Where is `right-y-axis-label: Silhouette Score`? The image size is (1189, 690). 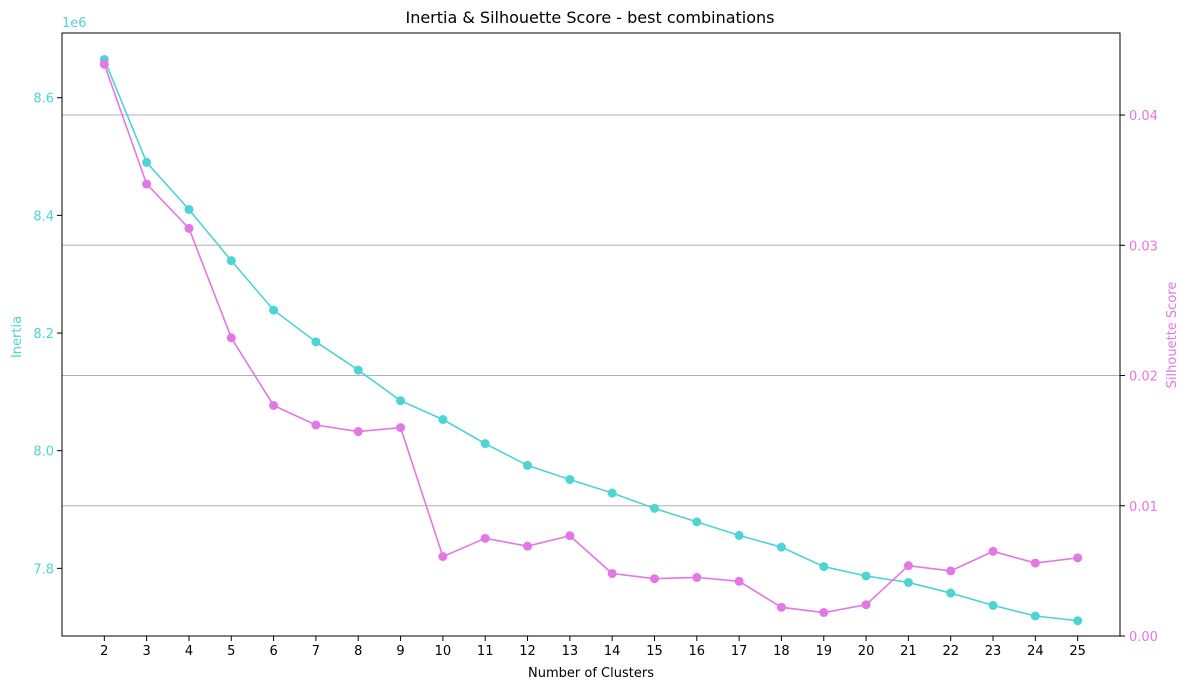 right-y-axis-label: Silhouette Score is located at coordinates (1172, 335).